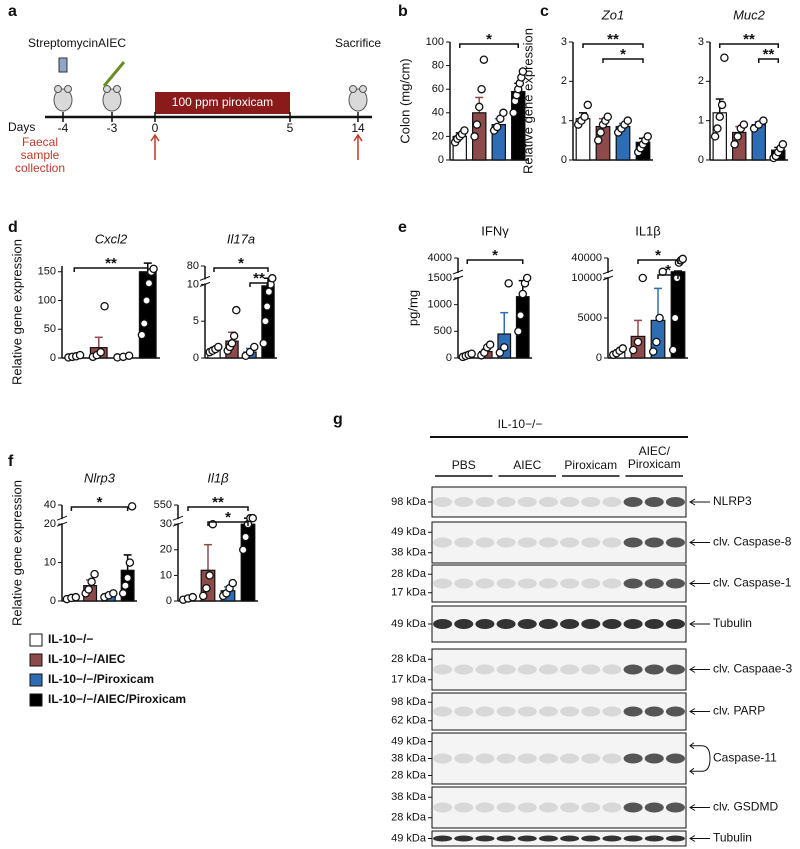 Image resolution: width=800 pixels, height=849 pixels. I want to click on sample-note: collection, so click(40, 168).